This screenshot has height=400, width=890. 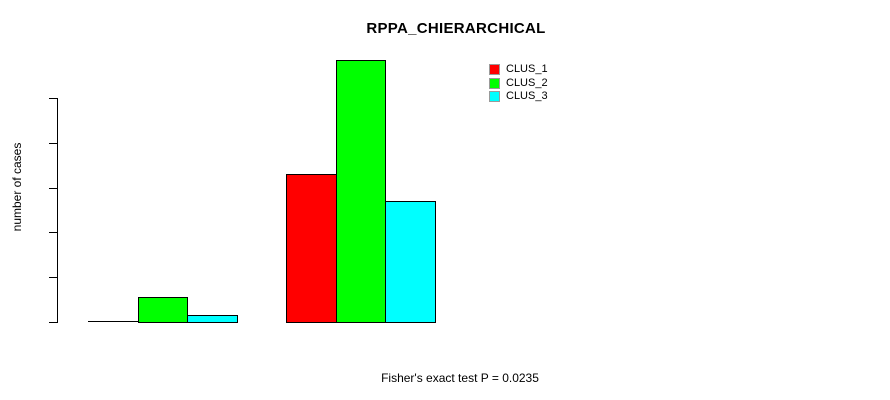 What do you see at coordinates (527, 82) in the screenshot?
I see `legend-label: CLUS_2` at bounding box center [527, 82].